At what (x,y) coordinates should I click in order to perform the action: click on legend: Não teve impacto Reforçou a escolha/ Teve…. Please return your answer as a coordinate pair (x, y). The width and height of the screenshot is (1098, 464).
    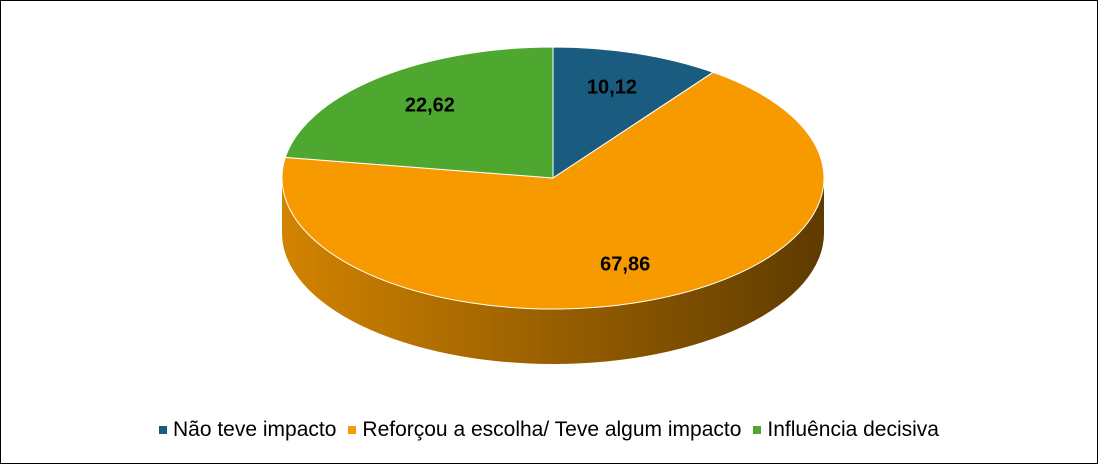
    Looking at the image, I should click on (549, 430).